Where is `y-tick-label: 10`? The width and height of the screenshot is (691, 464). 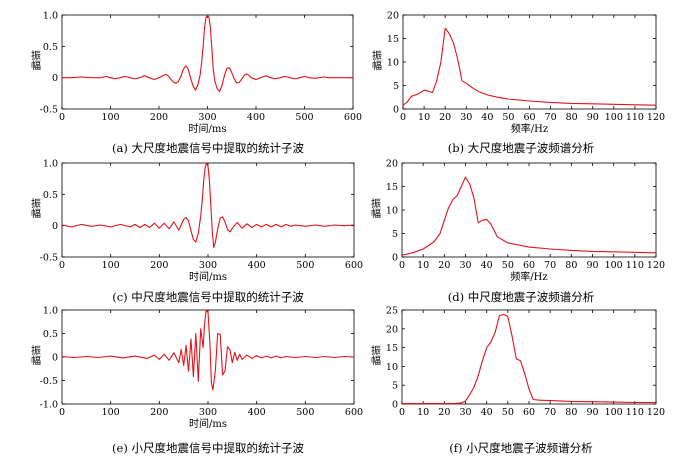 y-tick-label: 10 is located at coordinates (392, 211).